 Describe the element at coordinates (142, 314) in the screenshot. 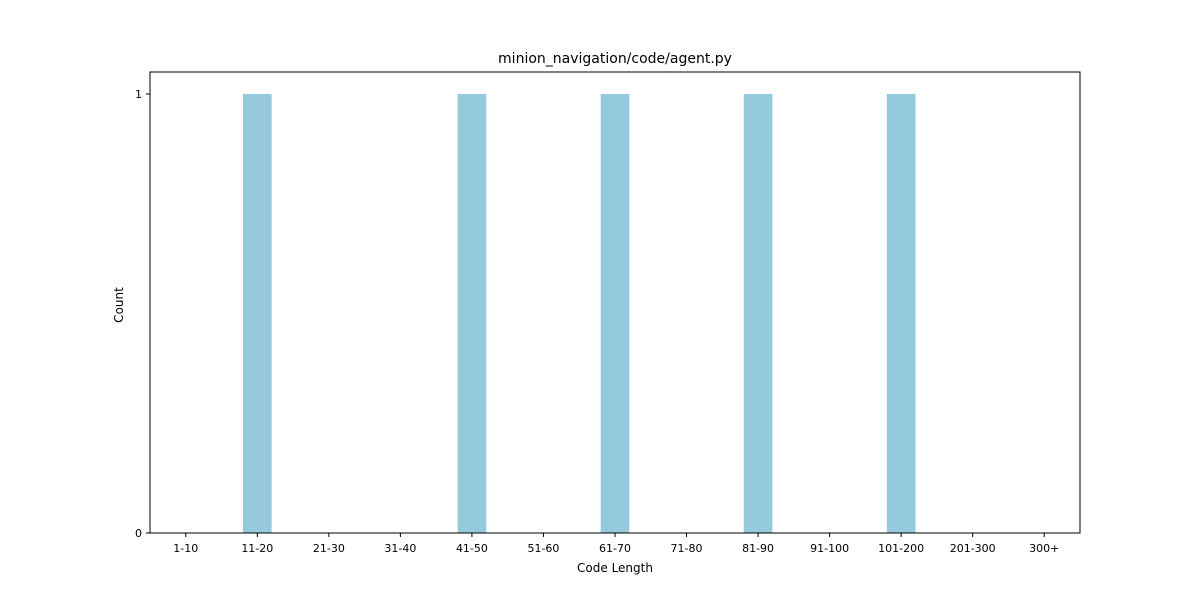

I see `y-axis-ticks: 01` at that location.